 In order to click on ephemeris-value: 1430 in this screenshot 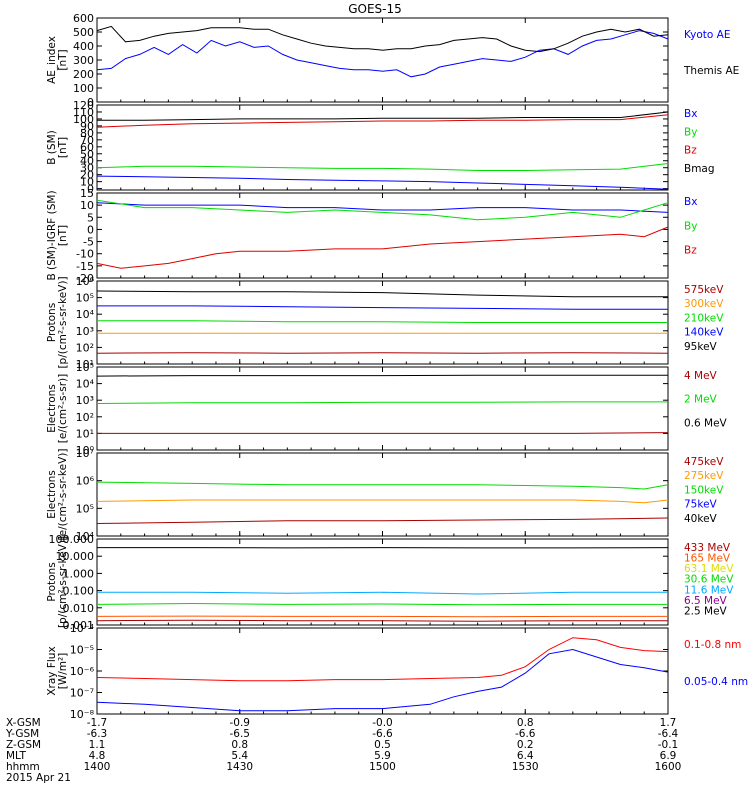, I will do `click(239, 767)`.